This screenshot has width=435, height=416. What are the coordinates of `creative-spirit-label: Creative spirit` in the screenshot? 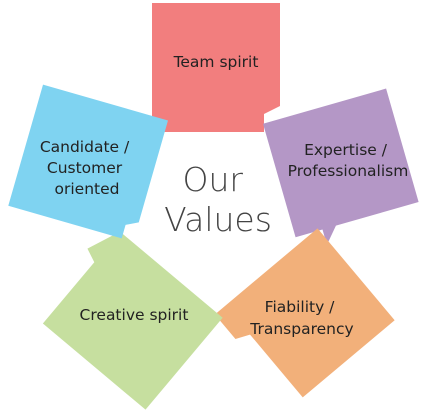 It's located at (134, 315).